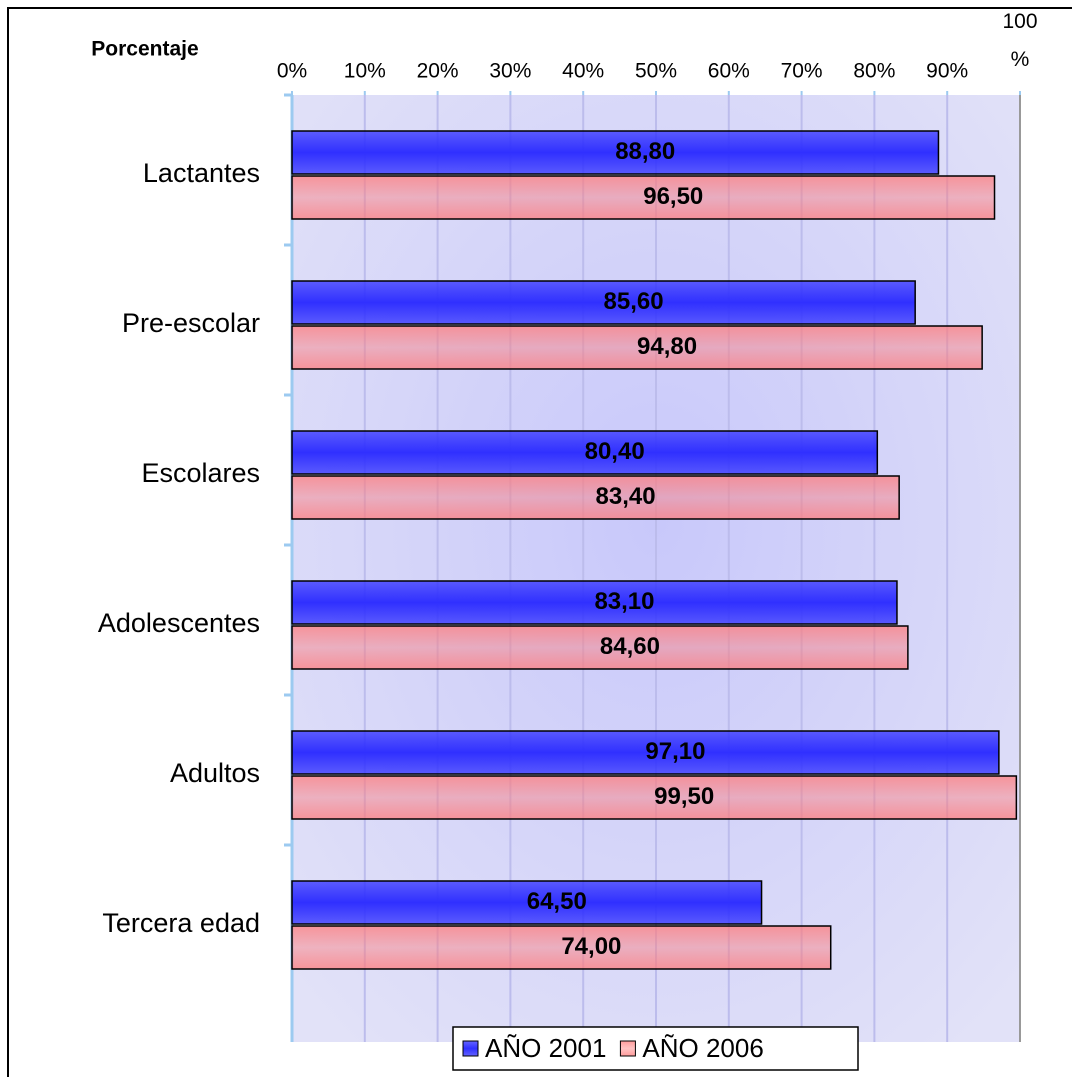 The height and width of the screenshot is (1077, 1072). I want to click on legend-label: AÑO 2001, so click(545, 1048).